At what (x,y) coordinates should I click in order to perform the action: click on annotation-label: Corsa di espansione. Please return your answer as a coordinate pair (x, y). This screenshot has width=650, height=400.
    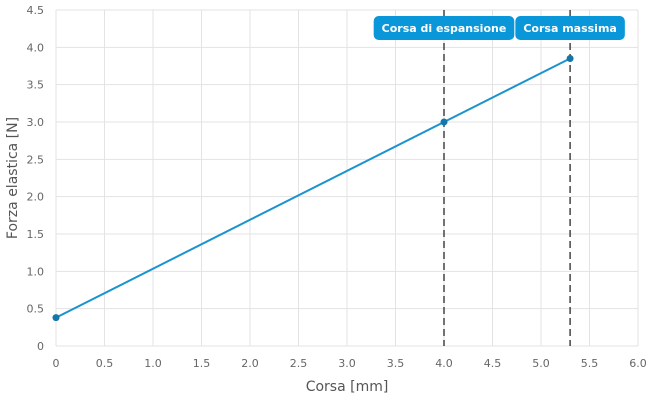
    Looking at the image, I should click on (444, 28).